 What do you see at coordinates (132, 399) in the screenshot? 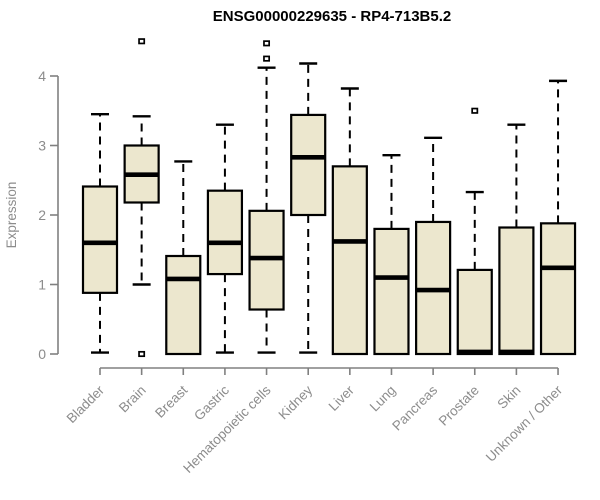
I see `x-label-brain: Brain` at bounding box center [132, 399].